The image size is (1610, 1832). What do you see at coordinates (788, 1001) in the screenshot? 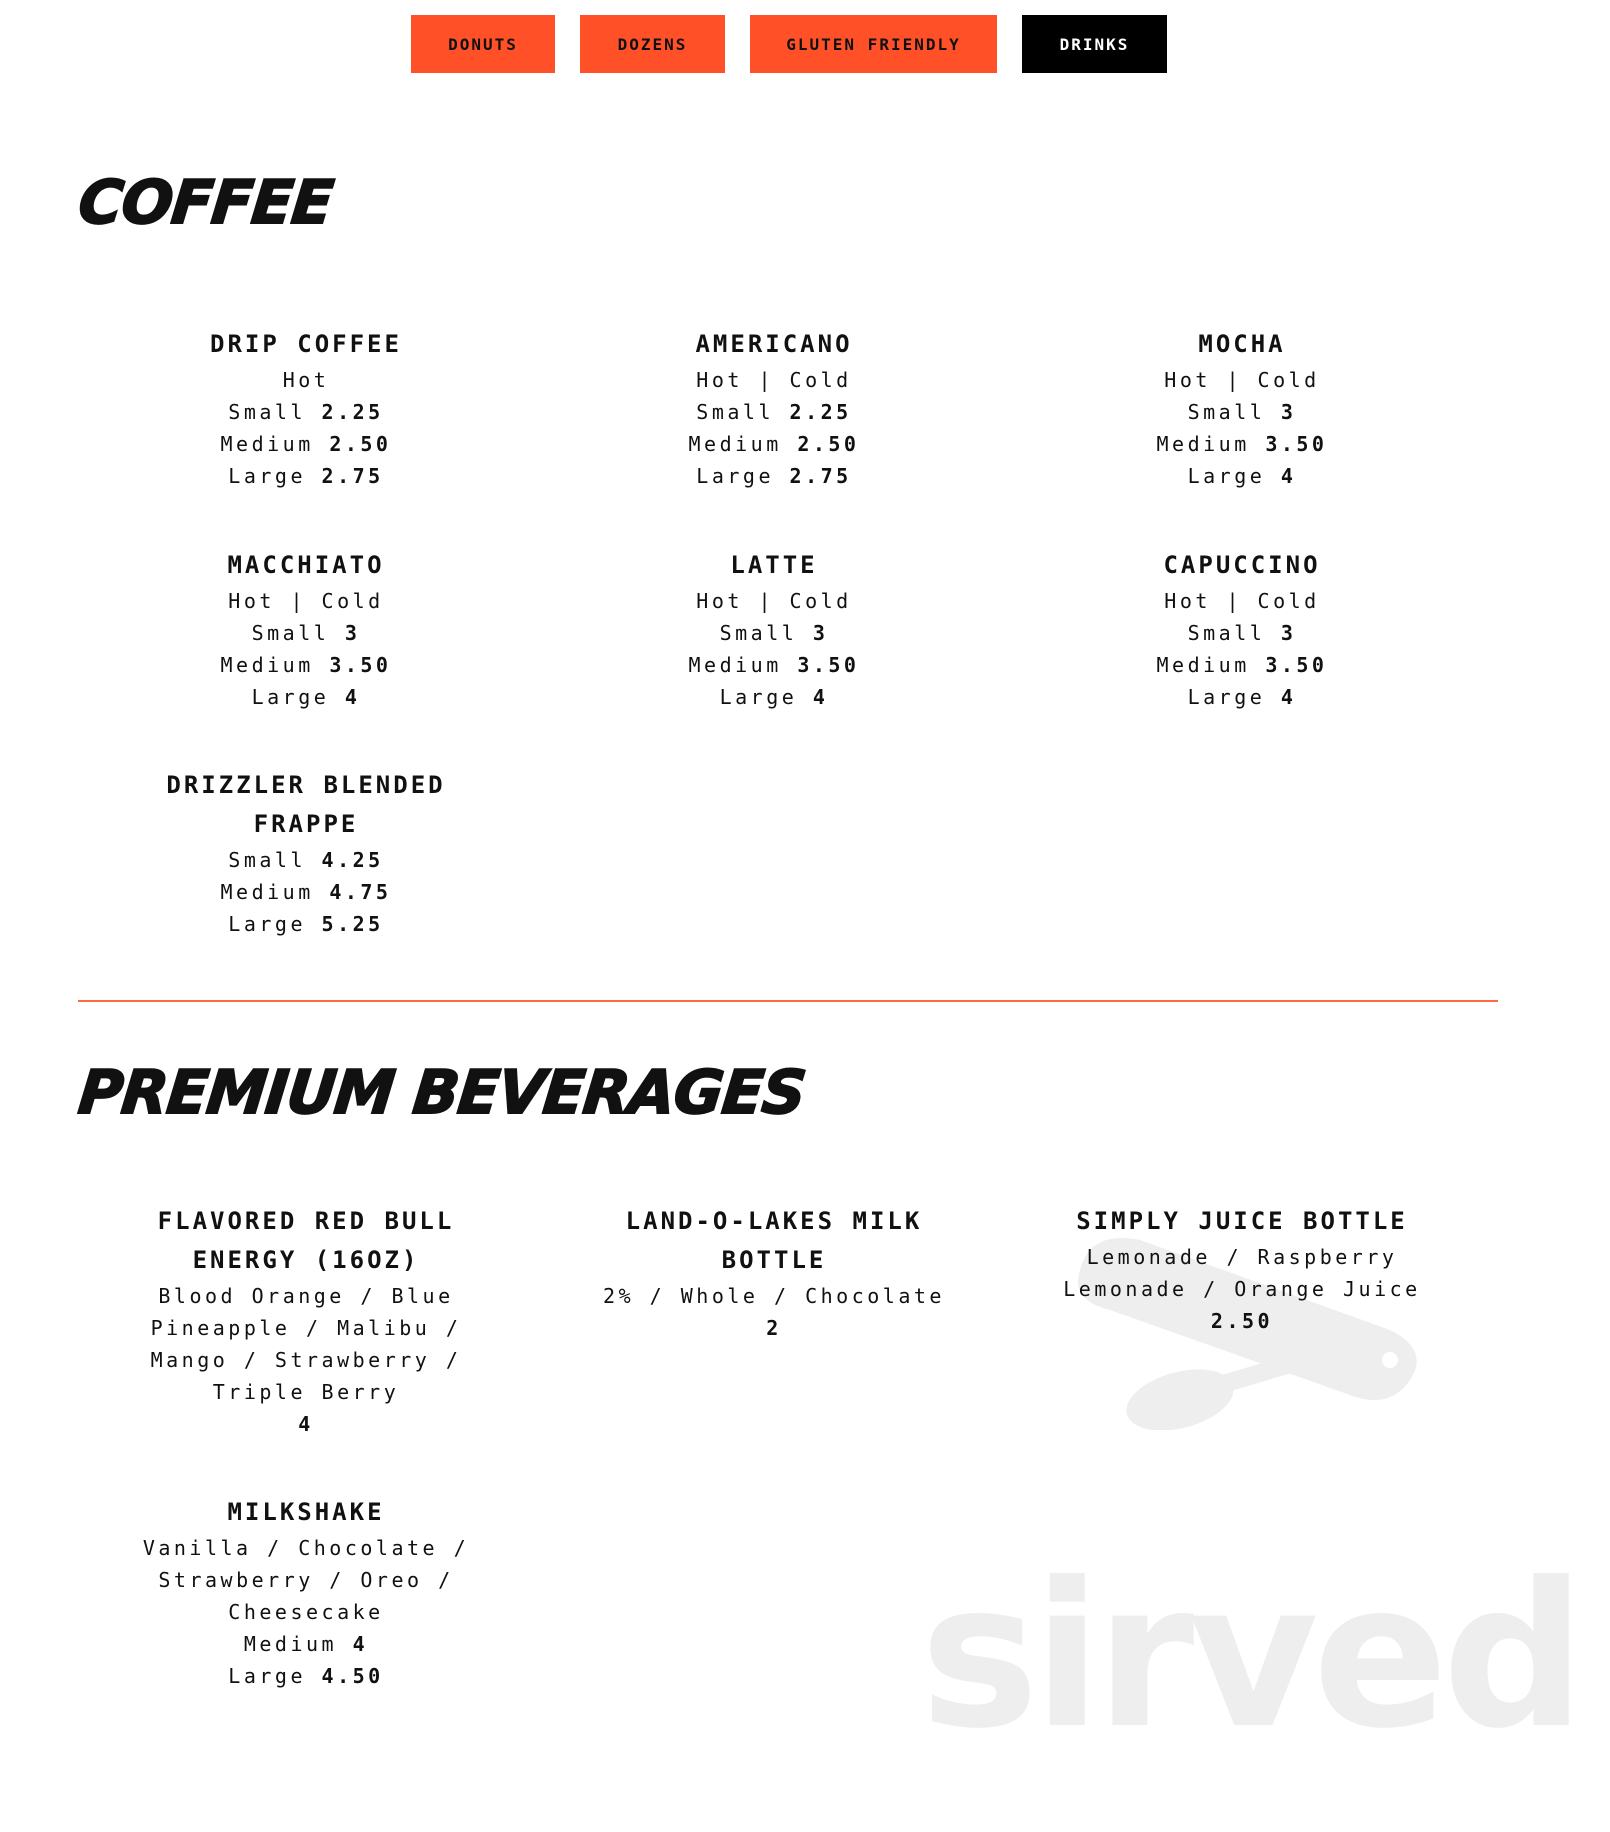
I see `section-divider` at bounding box center [788, 1001].